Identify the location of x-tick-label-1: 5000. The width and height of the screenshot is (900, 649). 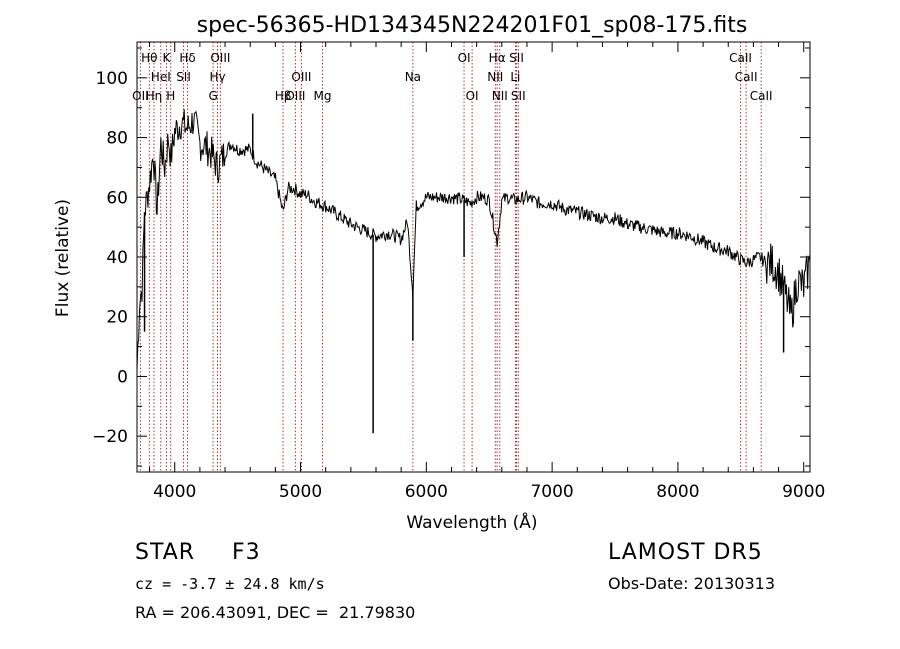
(300, 492).